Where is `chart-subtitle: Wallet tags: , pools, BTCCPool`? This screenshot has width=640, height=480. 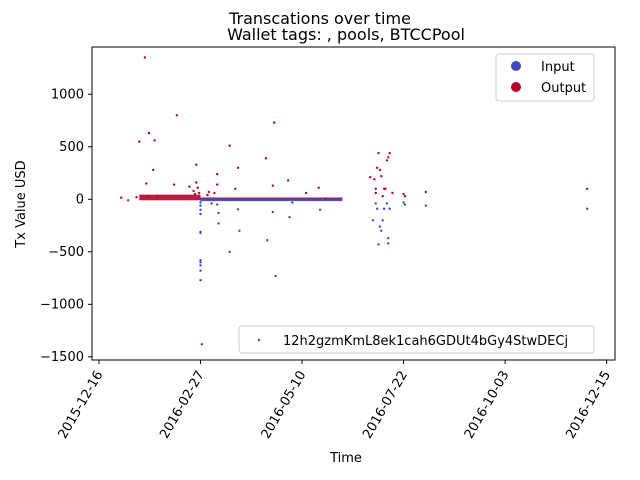
chart-subtitle: Wallet tags: , pools, BTCCPool is located at coordinates (346, 34).